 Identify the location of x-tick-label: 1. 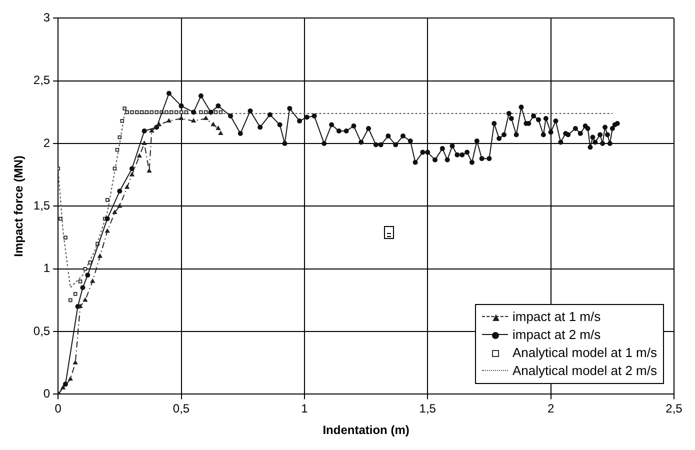
(304, 409).